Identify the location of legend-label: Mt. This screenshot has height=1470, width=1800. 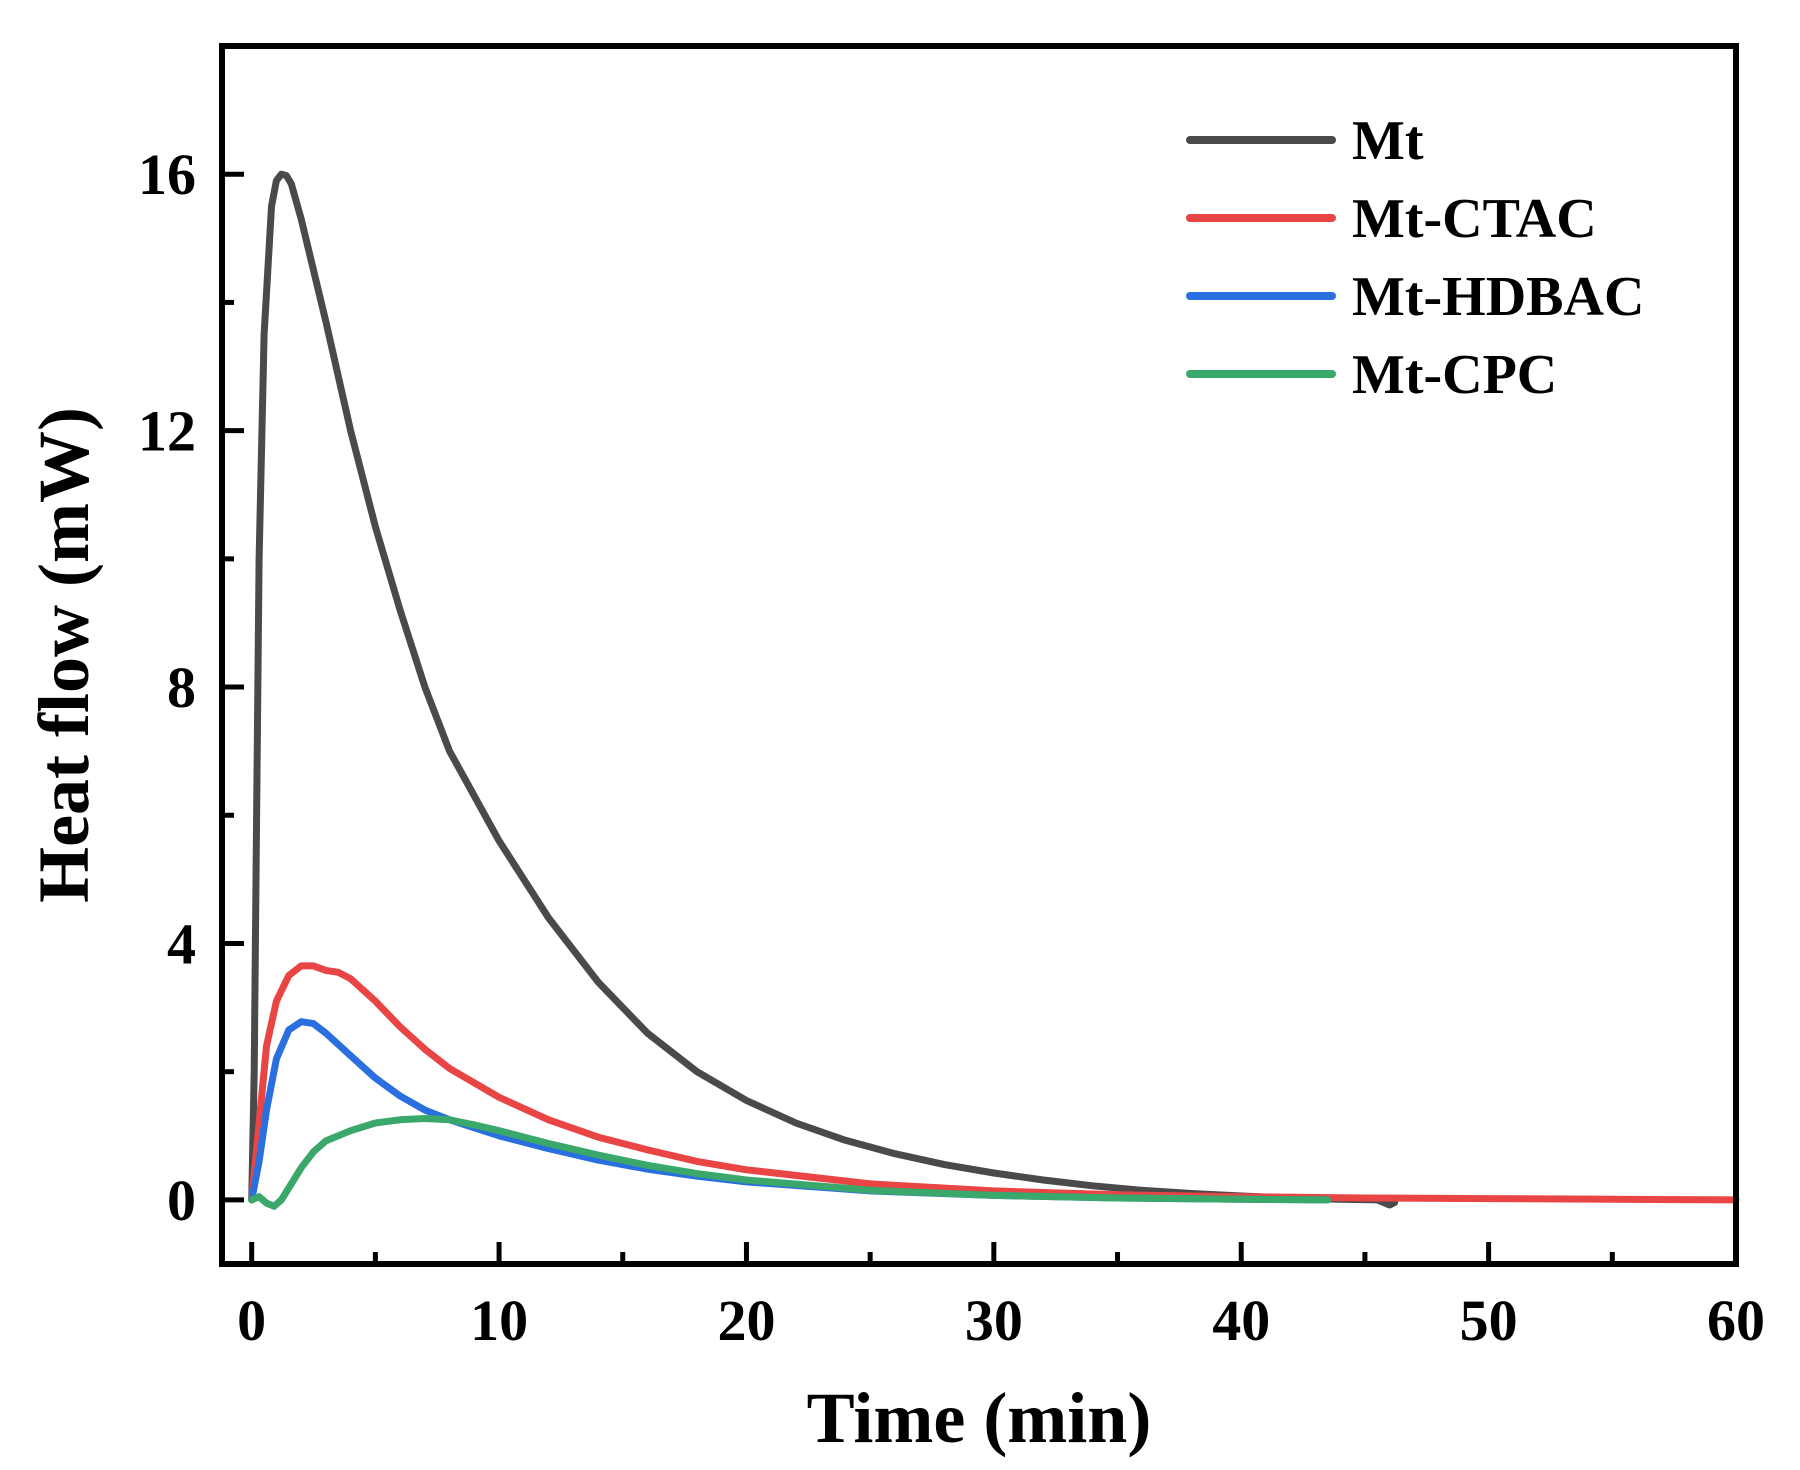
(1388, 141).